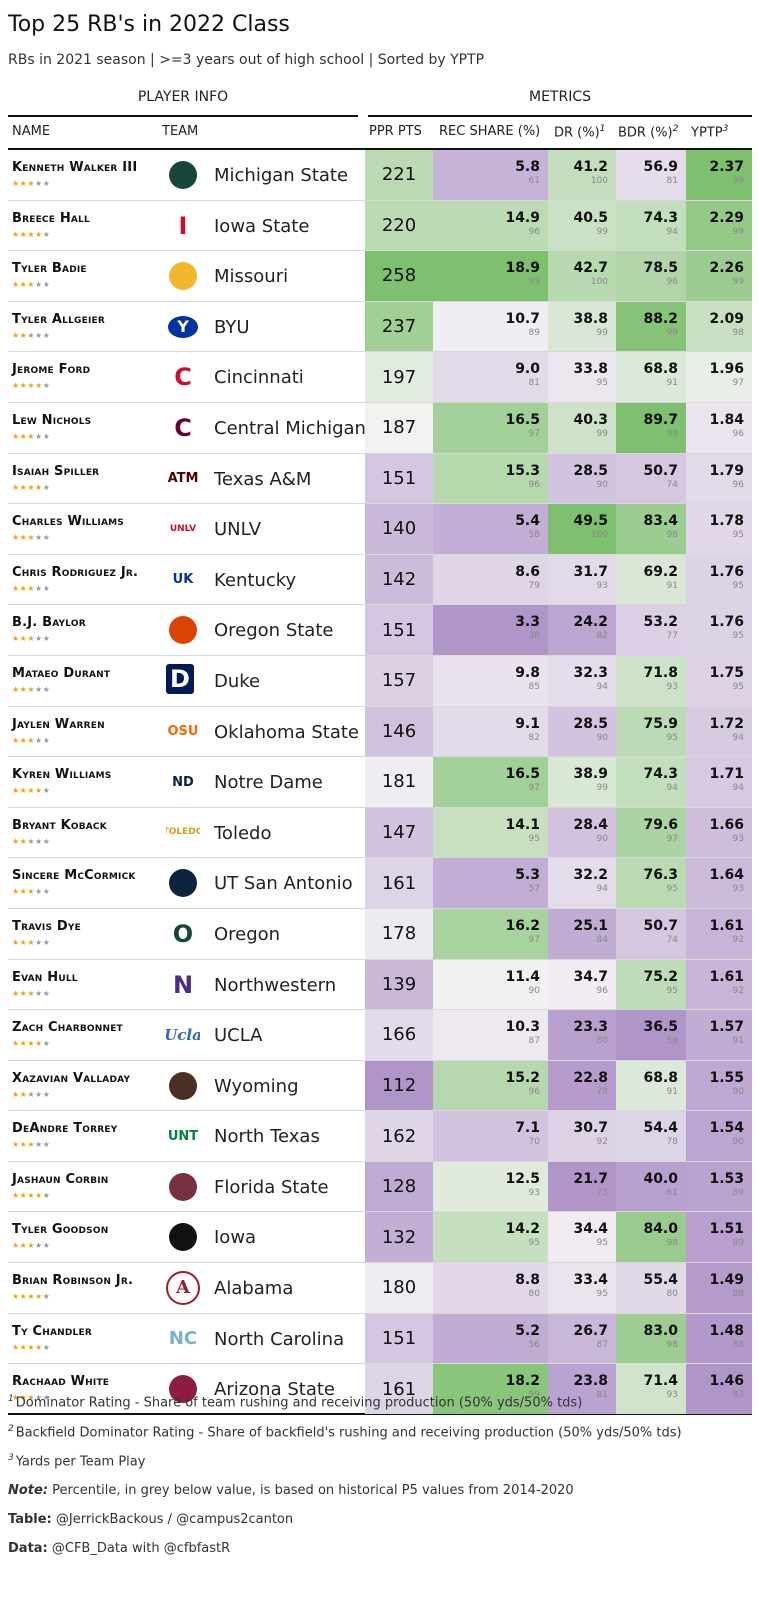 This screenshot has width=758, height=1600. What do you see at coordinates (647, 420) in the screenshot?
I see `backfield-dominator-rating-value: 89.7` at bounding box center [647, 420].